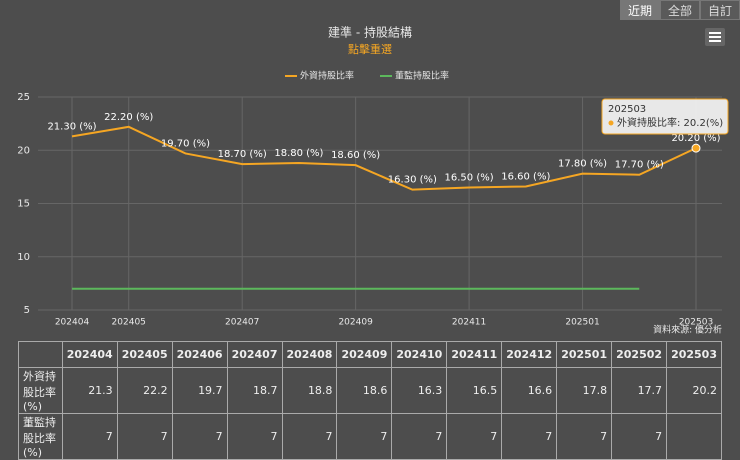 The width and height of the screenshot is (740, 460). What do you see at coordinates (364, 354) in the screenshot?
I see `table-cell: 202409` at bounding box center [364, 354].